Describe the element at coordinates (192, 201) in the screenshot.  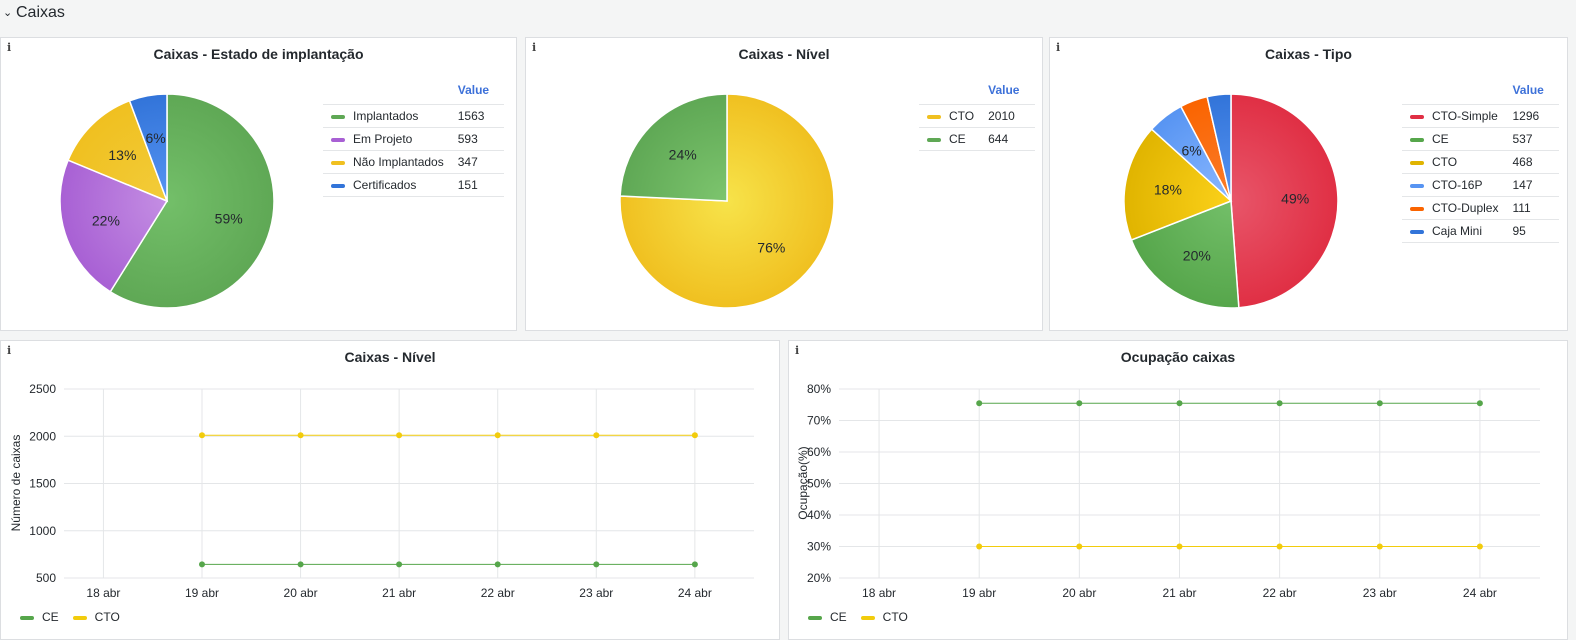
I see `pie-slice-implantados` at that location.